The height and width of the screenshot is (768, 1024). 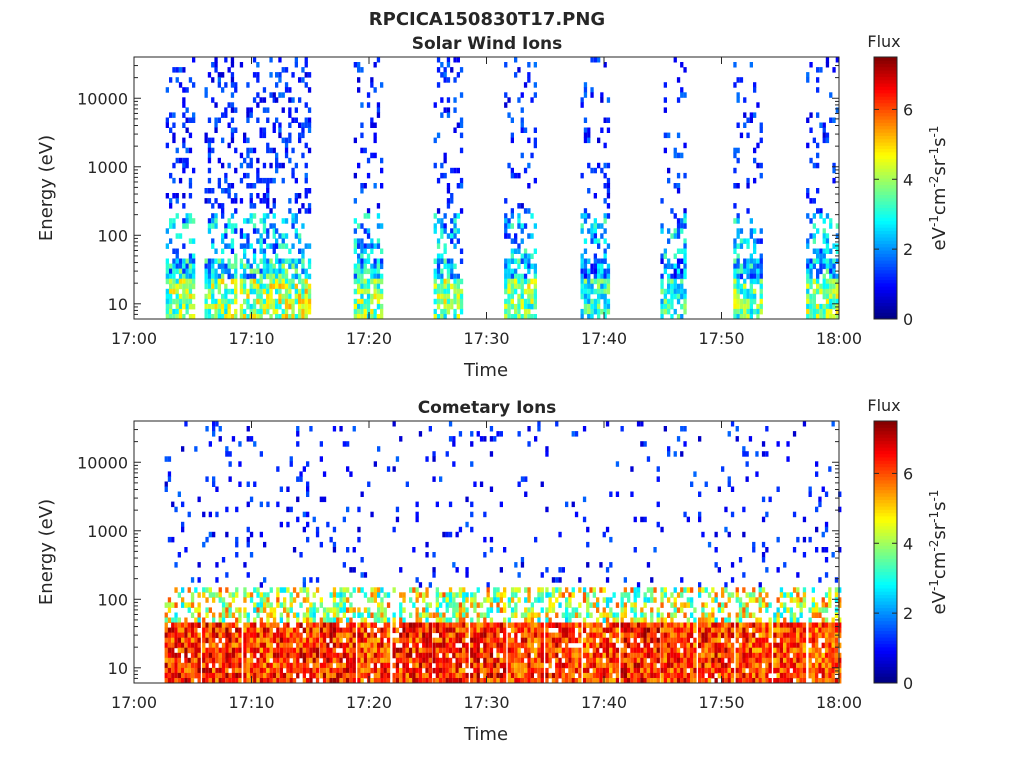 What do you see at coordinates (934, 153) in the screenshot?
I see `unit-sr-exp: -1` at bounding box center [934, 153].